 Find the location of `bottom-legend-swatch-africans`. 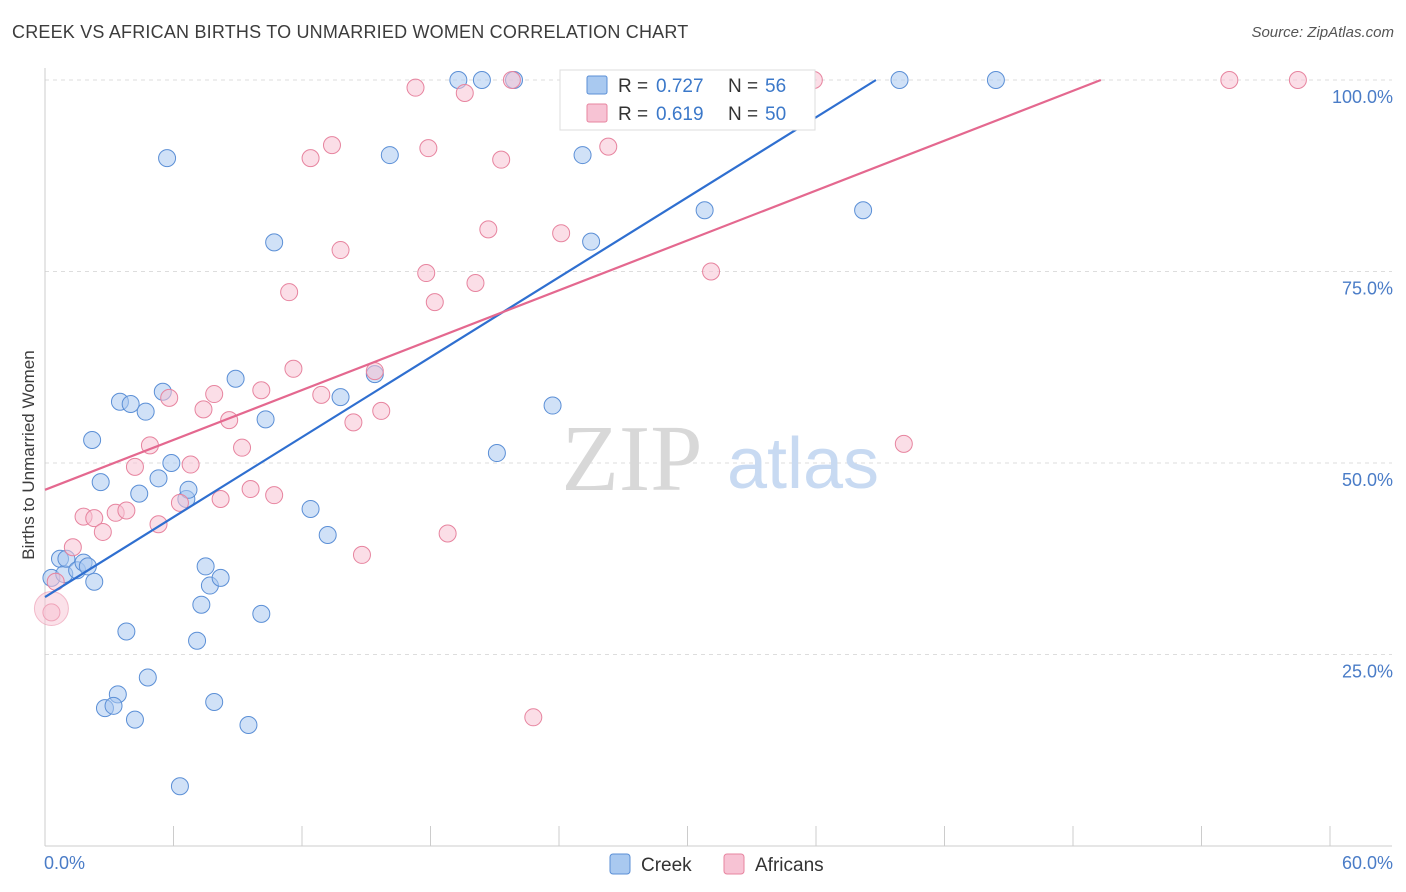

bottom-legend-swatch-africans is located at coordinates (734, 864).